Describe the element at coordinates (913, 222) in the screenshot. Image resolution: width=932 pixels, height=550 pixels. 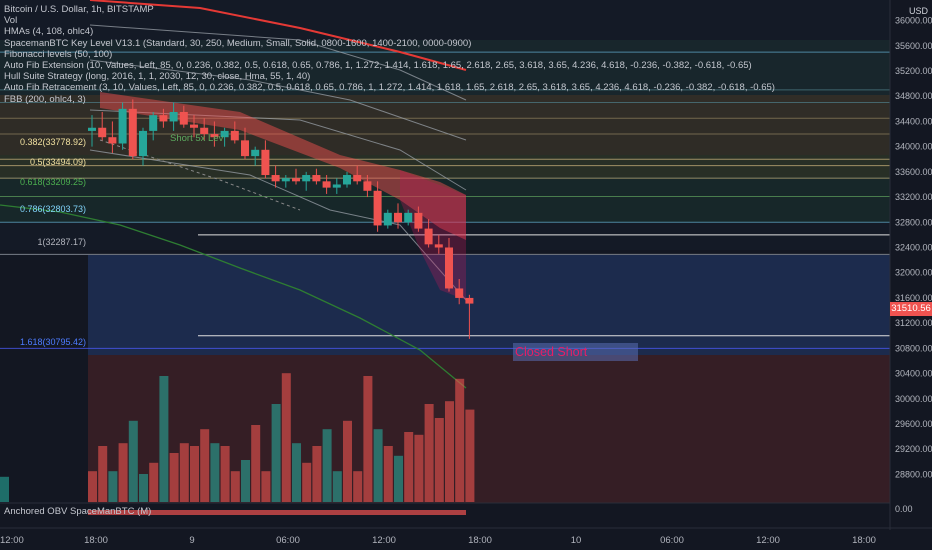
I see `price-tick: 32800.00` at that location.